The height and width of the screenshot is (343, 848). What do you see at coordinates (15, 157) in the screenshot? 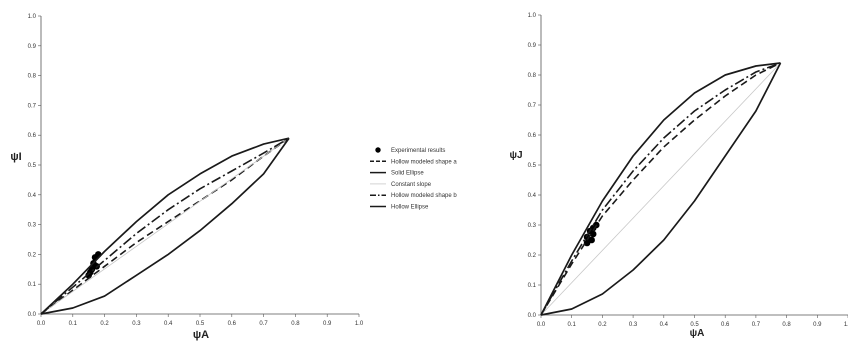
I see `y-axis-label: ψI` at bounding box center [15, 157].